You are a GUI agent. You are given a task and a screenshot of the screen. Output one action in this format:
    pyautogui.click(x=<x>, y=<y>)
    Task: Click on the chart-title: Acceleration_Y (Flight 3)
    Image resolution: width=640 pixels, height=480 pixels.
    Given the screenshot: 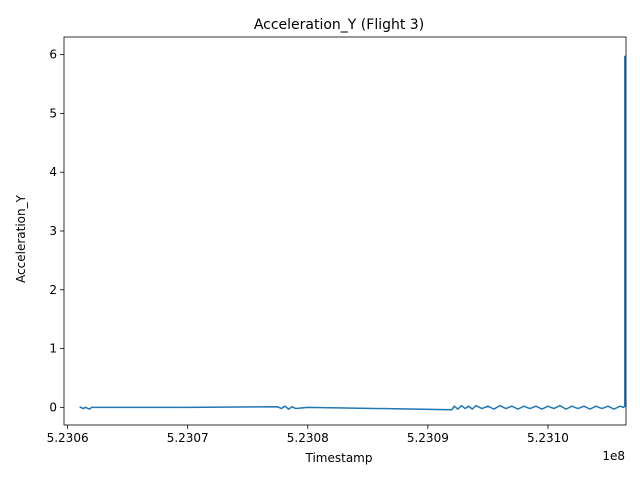 What is the action you would take?
    pyautogui.click(x=339, y=25)
    